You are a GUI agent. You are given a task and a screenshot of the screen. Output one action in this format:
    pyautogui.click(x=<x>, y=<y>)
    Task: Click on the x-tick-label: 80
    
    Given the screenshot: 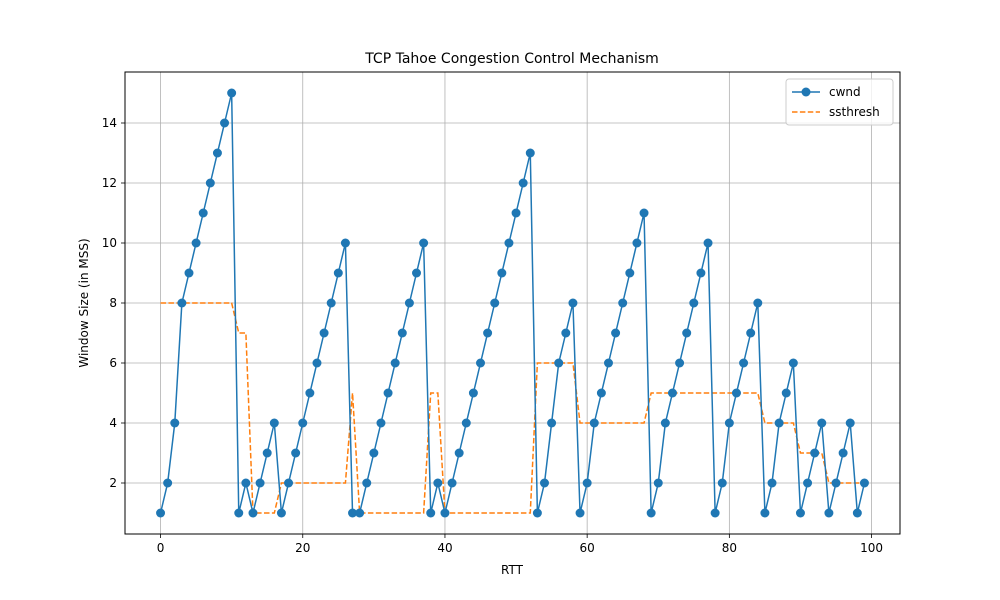 What is the action you would take?
    pyautogui.click(x=729, y=548)
    